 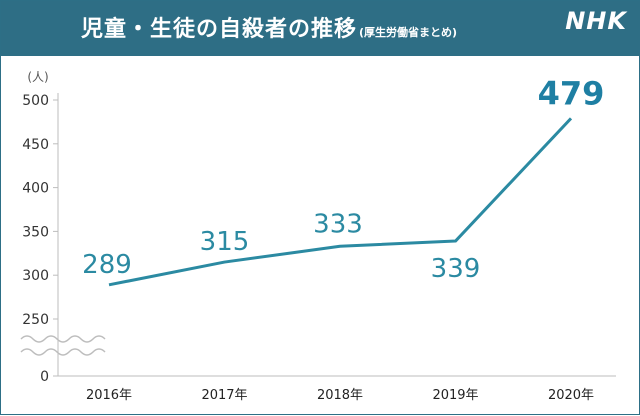 I want to click on y-tick-label: 500, so click(x=35, y=101).